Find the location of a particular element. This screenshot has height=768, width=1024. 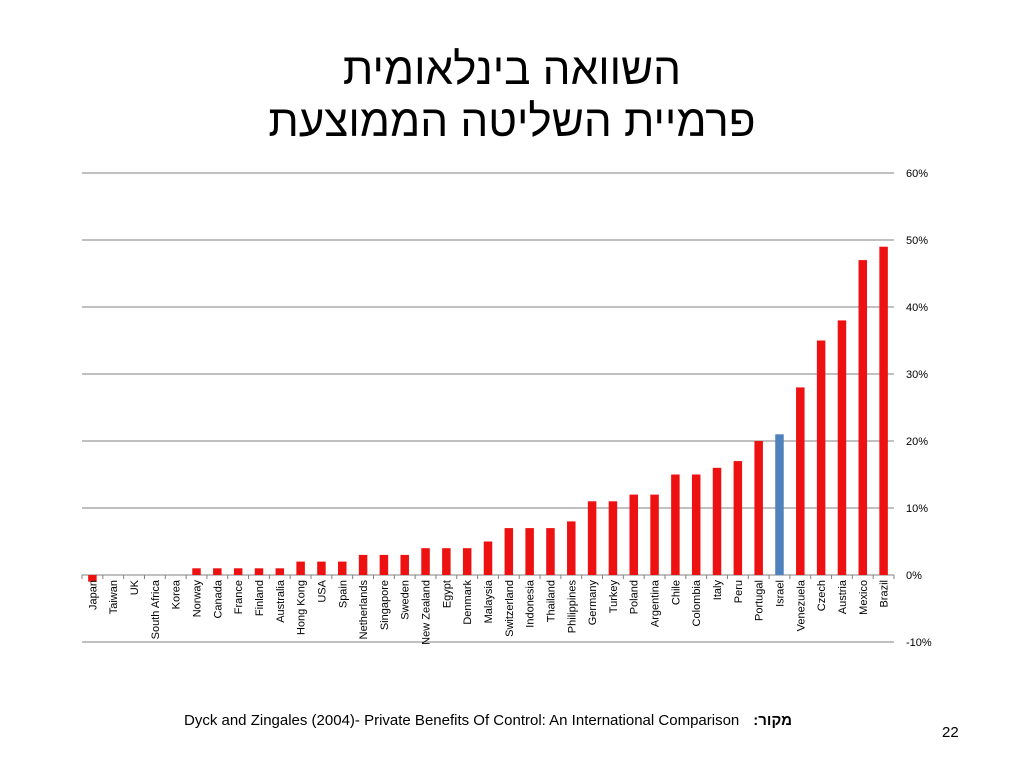

x-tick-label: UK is located at coordinates (135, 587).